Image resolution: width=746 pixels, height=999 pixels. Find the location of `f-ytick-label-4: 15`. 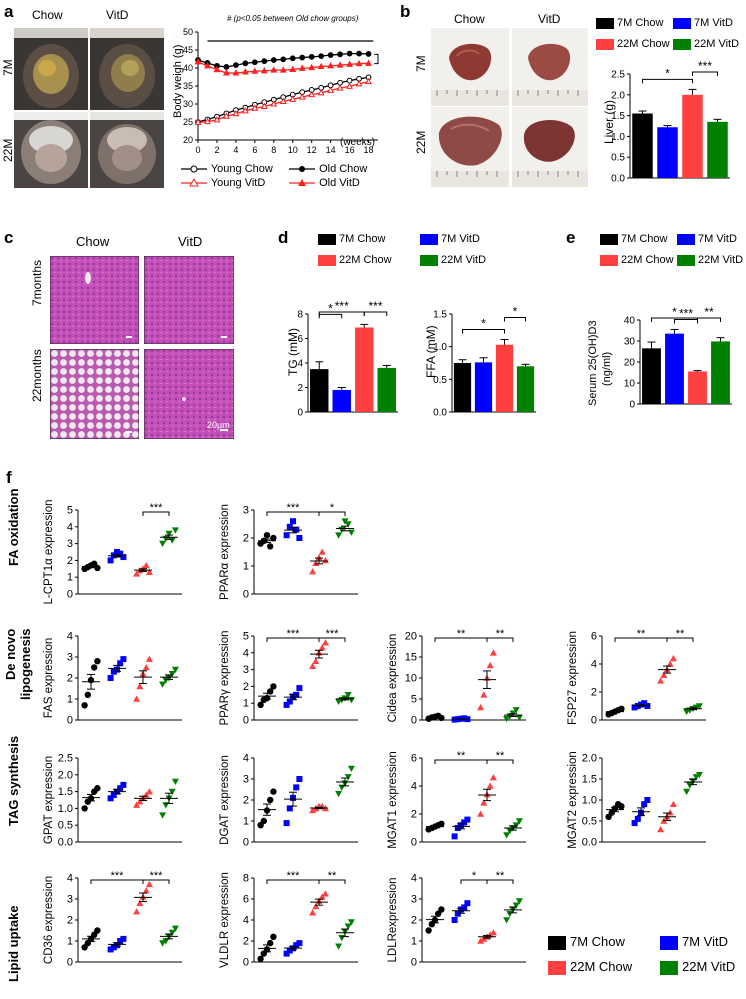

f-ytick-label-4: 15 is located at coordinates (411, 658).